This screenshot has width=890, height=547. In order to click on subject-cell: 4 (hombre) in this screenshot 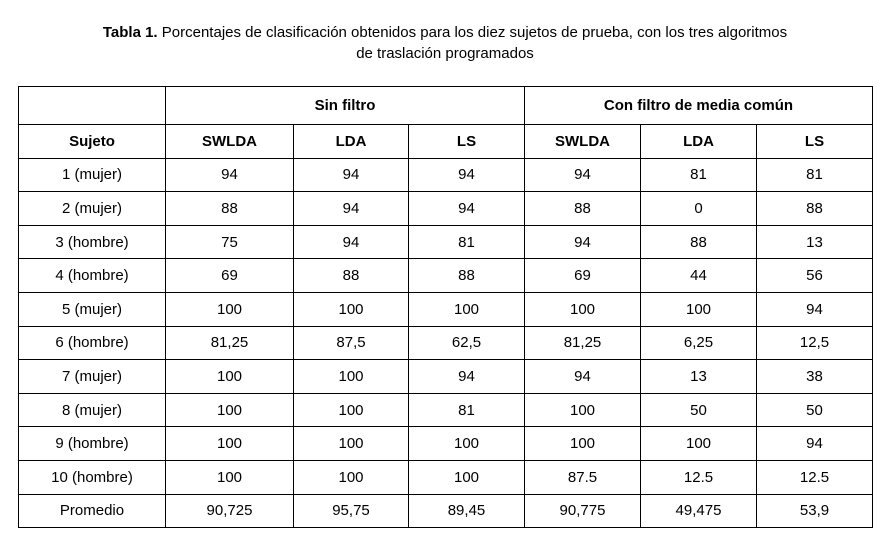, I will do `click(92, 275)`.